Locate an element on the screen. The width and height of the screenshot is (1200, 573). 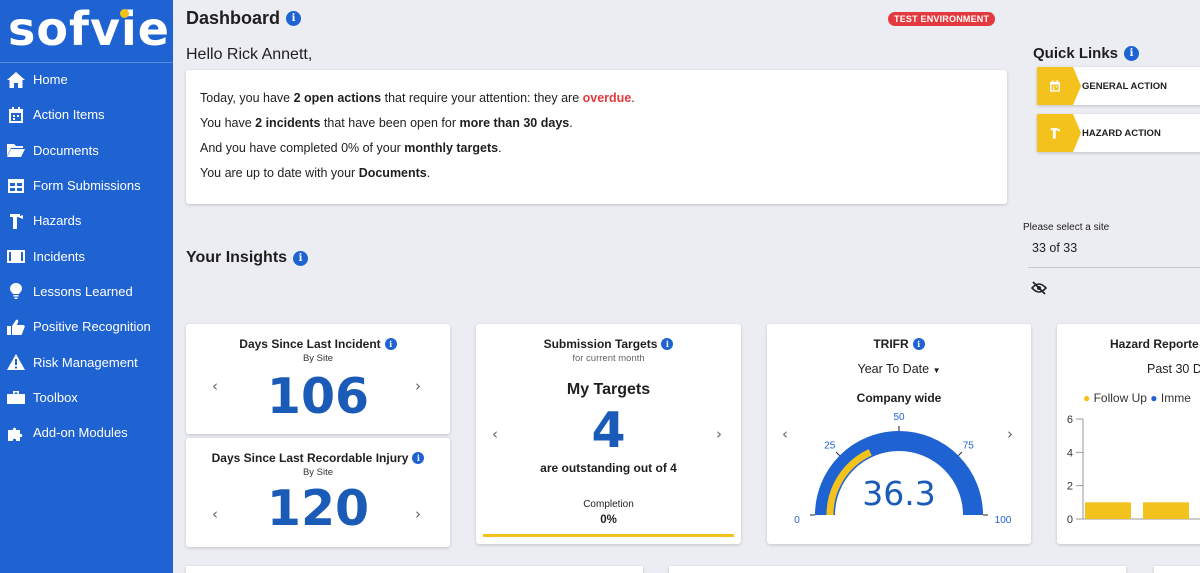
y-tick-label: 6 is located at coordinates (1070, 420).